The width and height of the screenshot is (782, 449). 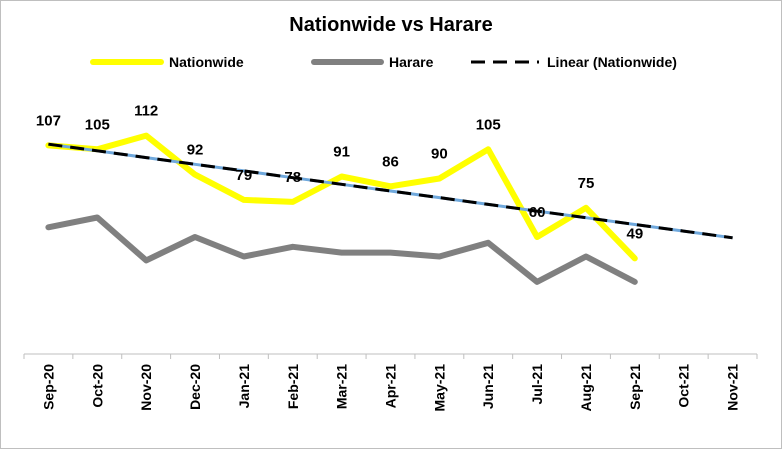 I want to click on data-label-nationwide: 75, so click(x=586, y=183).